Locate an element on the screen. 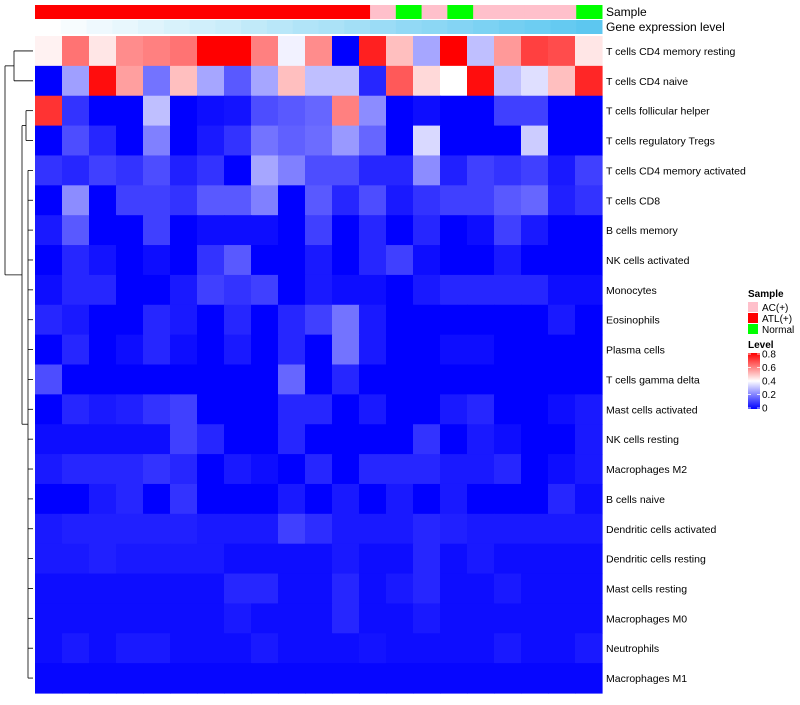  row-dendrogram is located at coordinates (18, 364).